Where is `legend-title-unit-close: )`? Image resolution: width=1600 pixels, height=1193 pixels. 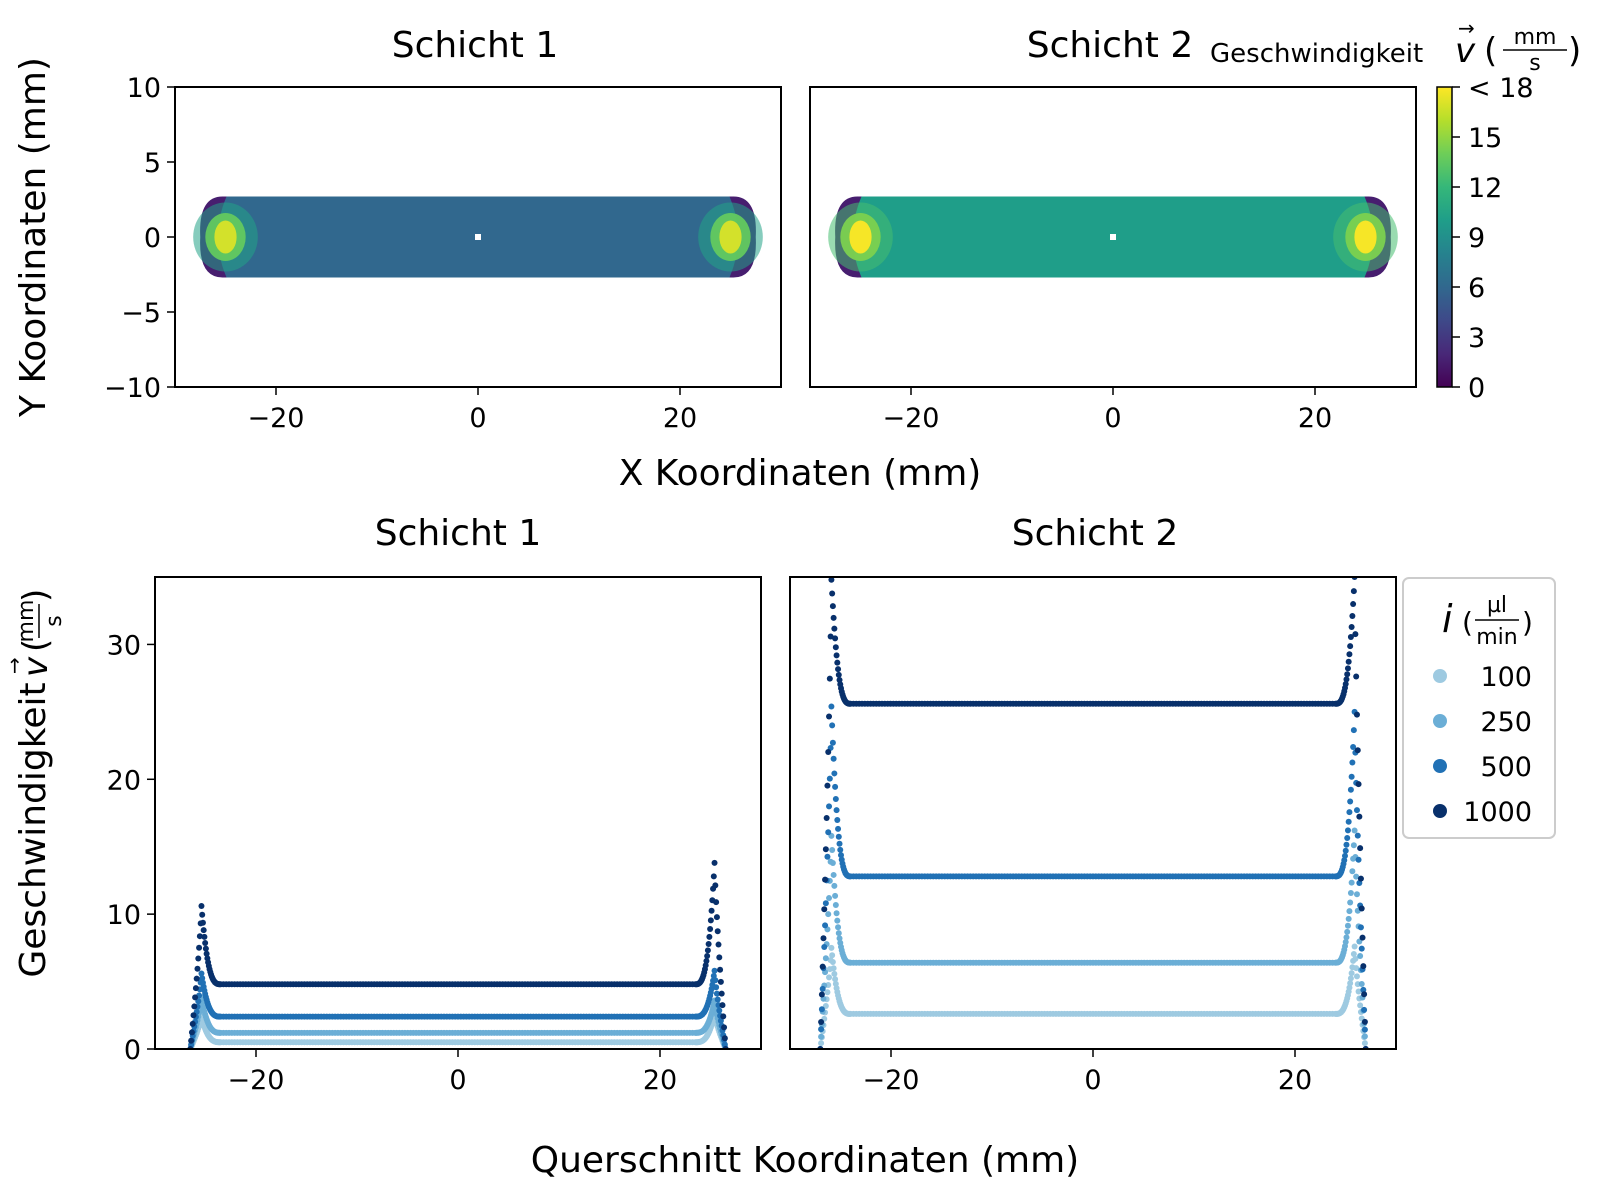
legend-title-unit-close: ) is located at coordinates (1527, 622).